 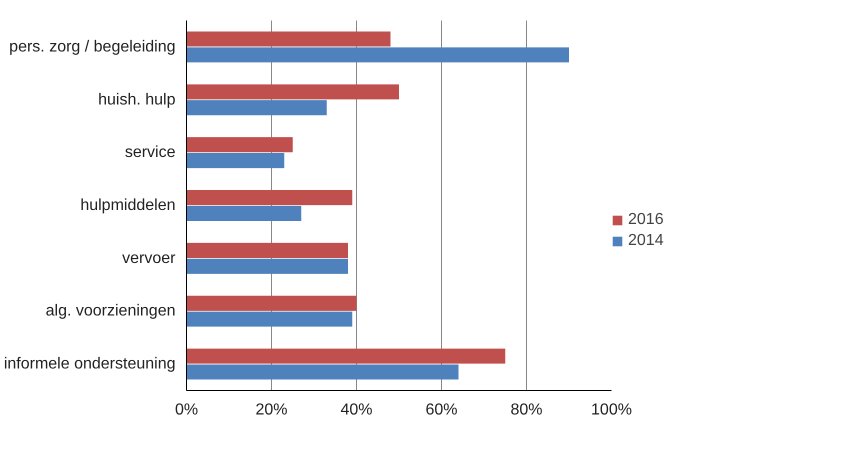 What do you see at coordinates (128, 205) in the screenshot?
I see `y-tick-label: hulpmiddelen` at bounding box center [128, 205].